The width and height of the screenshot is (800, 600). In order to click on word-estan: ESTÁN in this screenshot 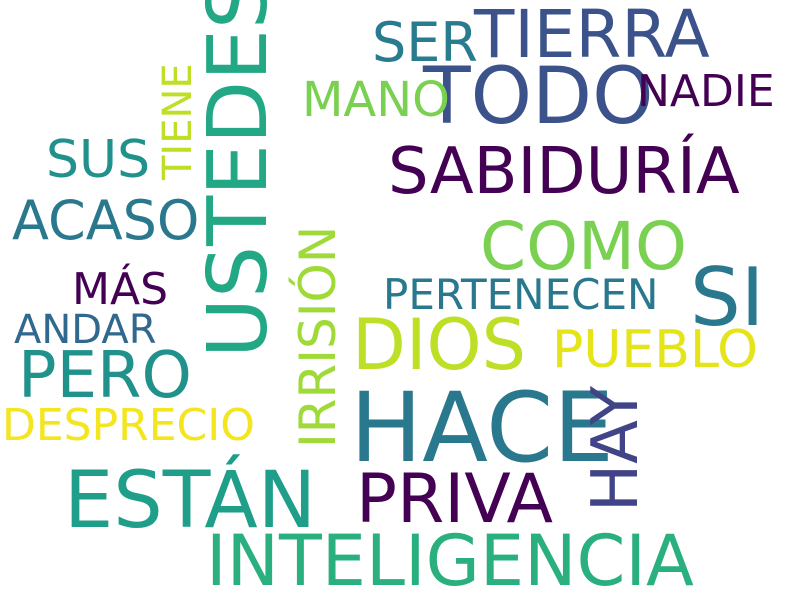, I will do `click(190, 501)`.